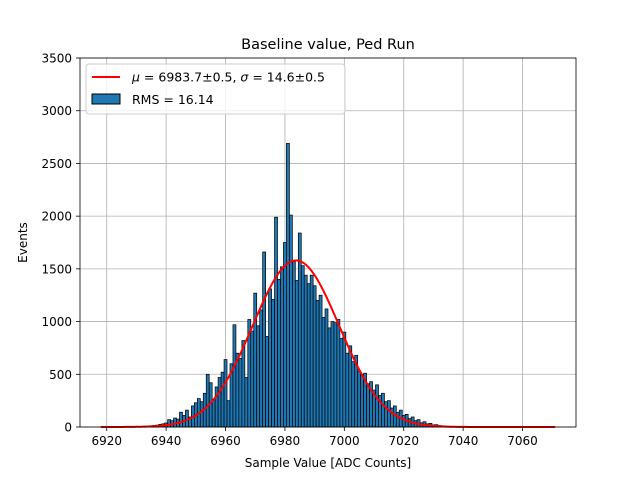 The width and height of the screenshot is (640, 480). Describe the element at coordinates (463, 441) in the screenshot. I see `x-tick-label: 7040` at that location.